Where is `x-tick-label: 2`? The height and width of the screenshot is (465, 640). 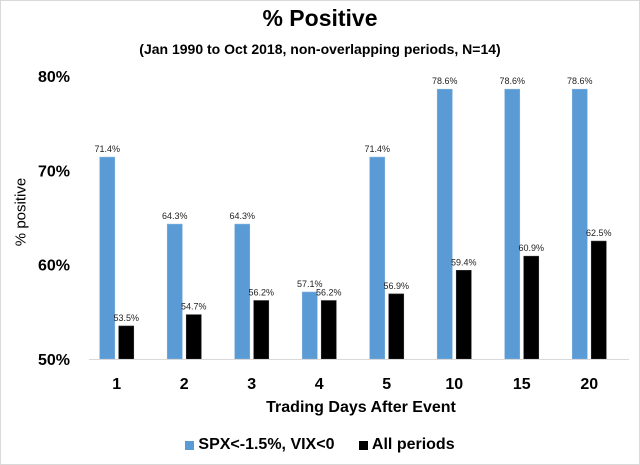
x-tick-label: 2 is located at coordinates (184, 384).